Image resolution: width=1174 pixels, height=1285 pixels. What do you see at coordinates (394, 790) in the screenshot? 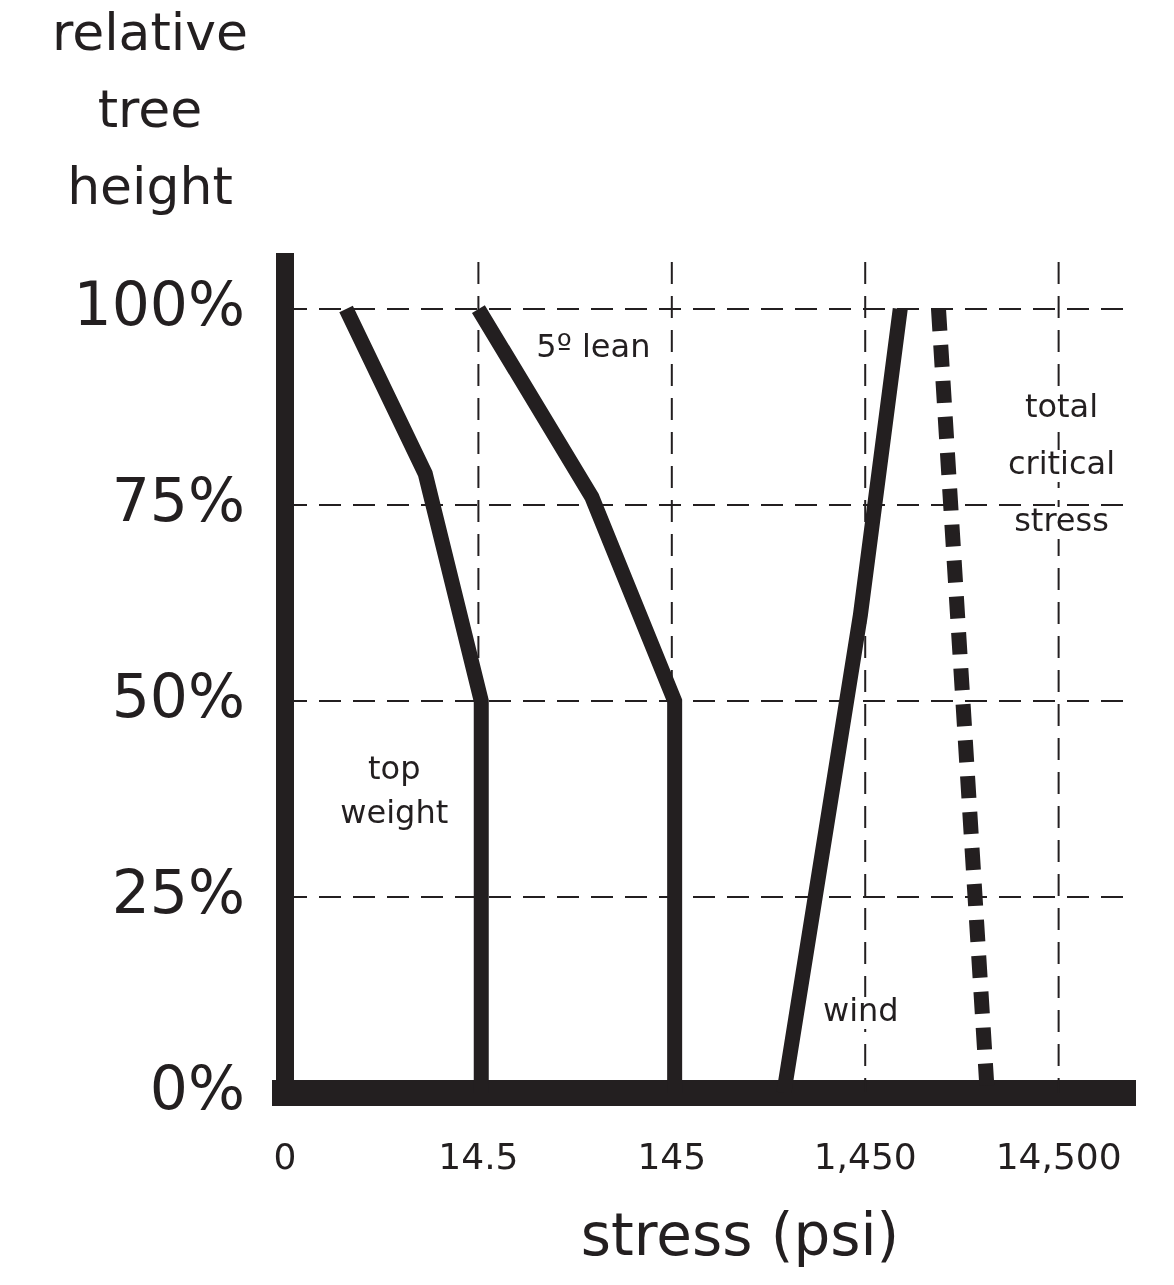
I see `series-label: top weight` at bounding box center [394, 790].